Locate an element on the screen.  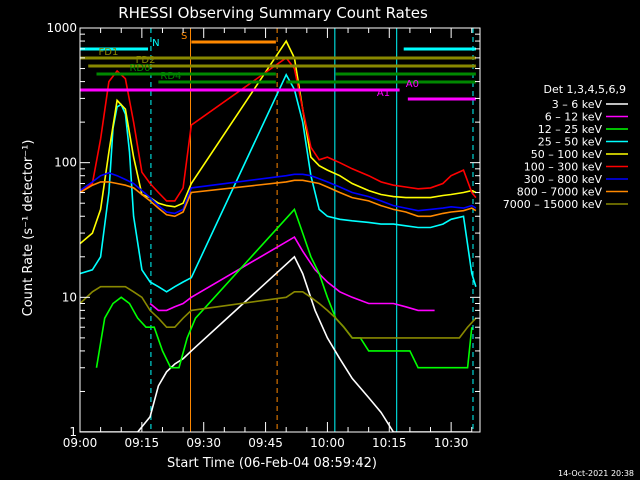
legend-label: 3 – 6 keV is located at coordinates (577, 104).